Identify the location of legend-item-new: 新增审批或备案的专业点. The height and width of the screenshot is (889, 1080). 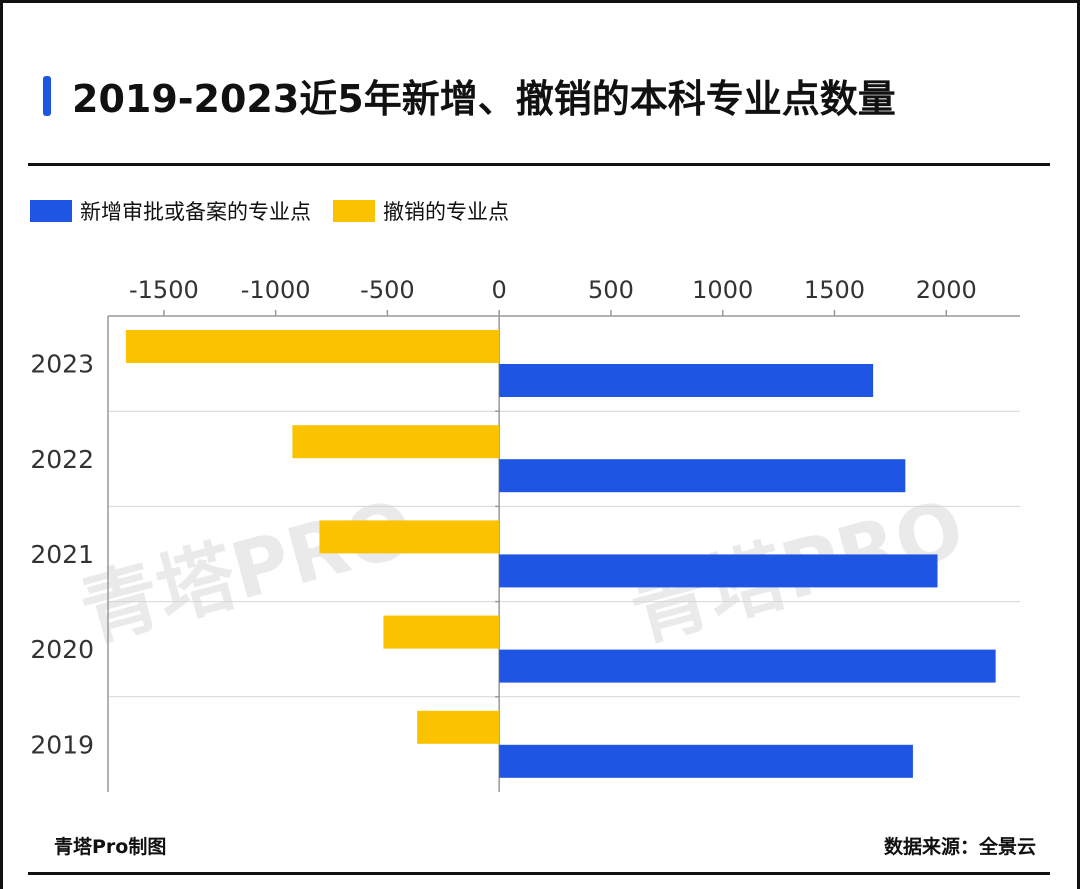
(170, 211).